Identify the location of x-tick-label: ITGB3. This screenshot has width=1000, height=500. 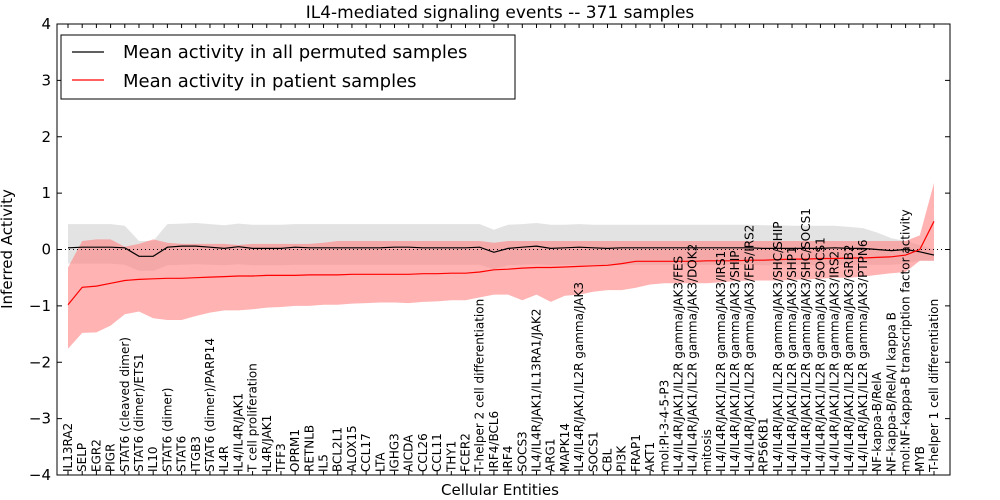
(196, 454).